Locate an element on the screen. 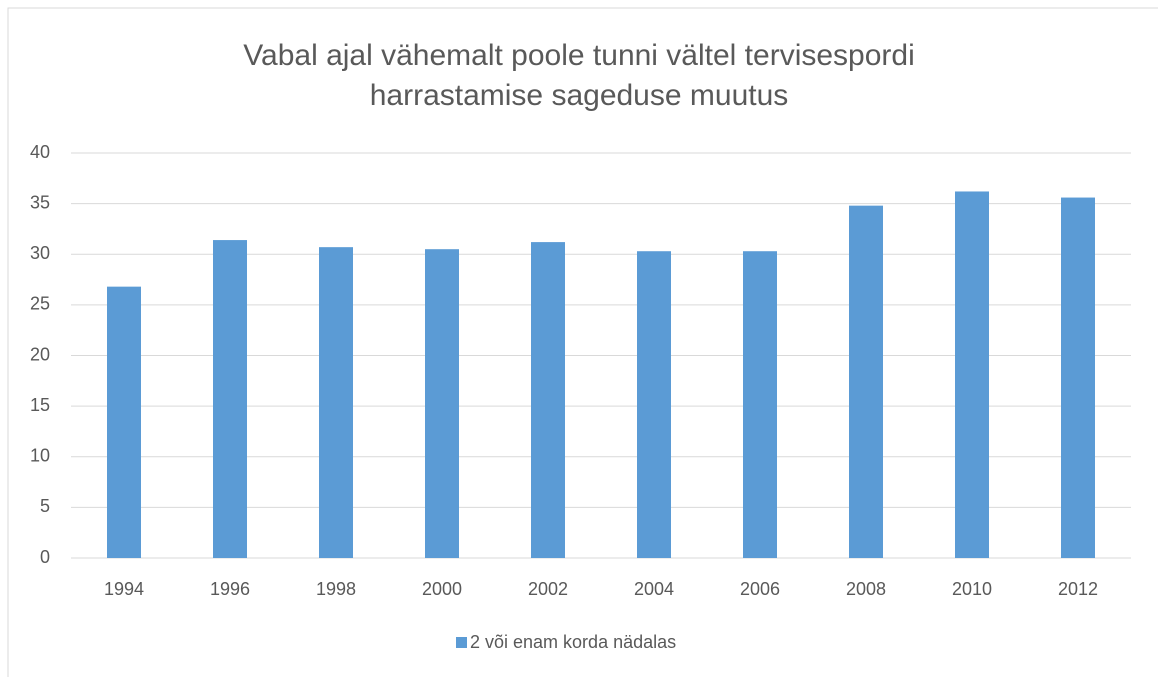 The width and height of the screenshot is (1158, 677). y-tick-label: 40 is located at coordinates (40, 152).